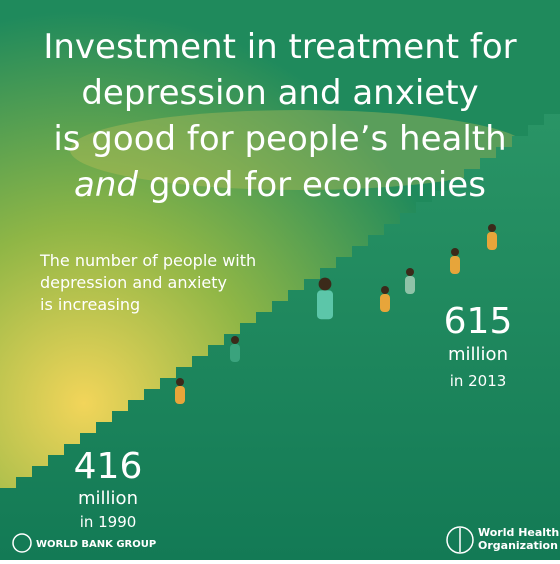  What do you see at coordinates (518, 545) in the screenshot?
I see `logo-text: Organization` at bounding box center [518, 545].